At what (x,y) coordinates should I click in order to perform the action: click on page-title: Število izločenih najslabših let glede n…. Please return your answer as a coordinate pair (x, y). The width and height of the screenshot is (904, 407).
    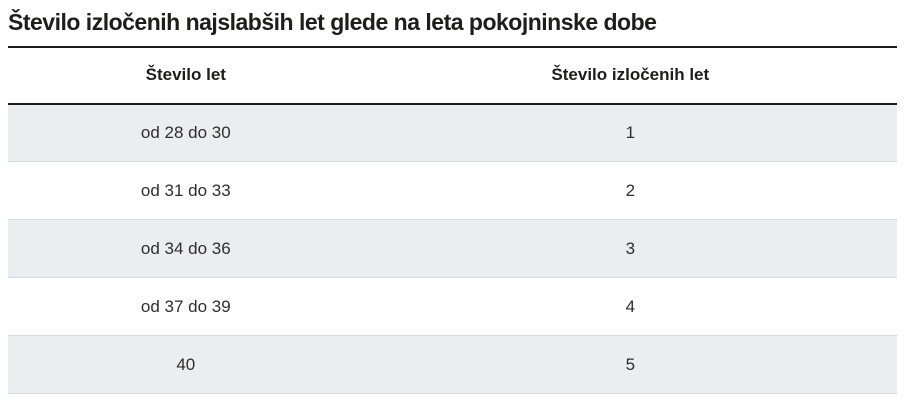
    Looking at the image, I should click on (452, 24).